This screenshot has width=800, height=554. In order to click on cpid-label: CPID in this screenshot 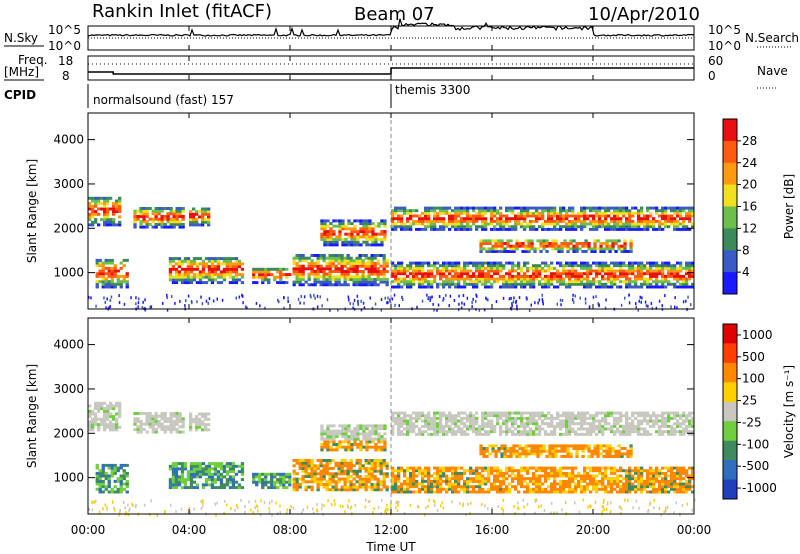, I will do `click(20, 95)`.